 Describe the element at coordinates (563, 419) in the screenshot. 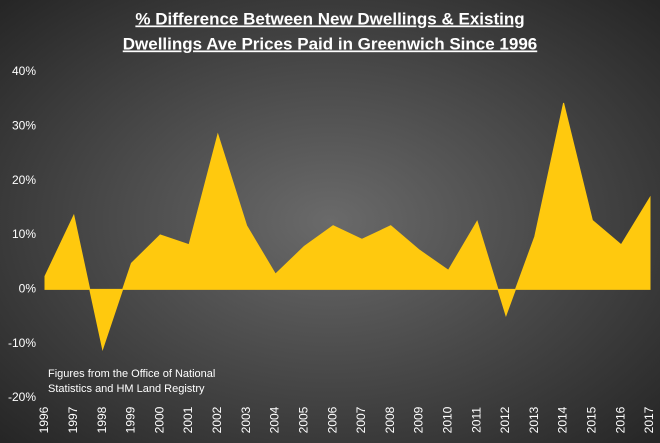

I see `x-tick-label: 2014` at that location.